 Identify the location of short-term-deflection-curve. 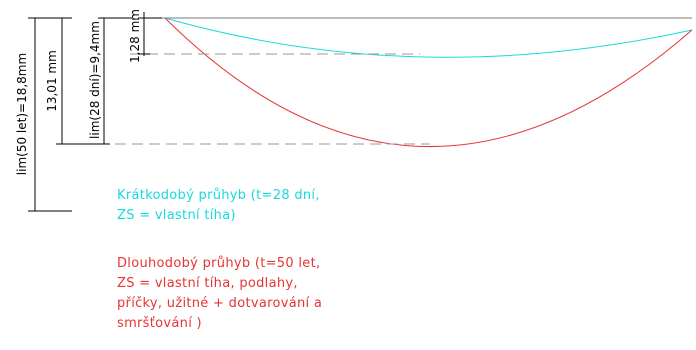
(428, 37).